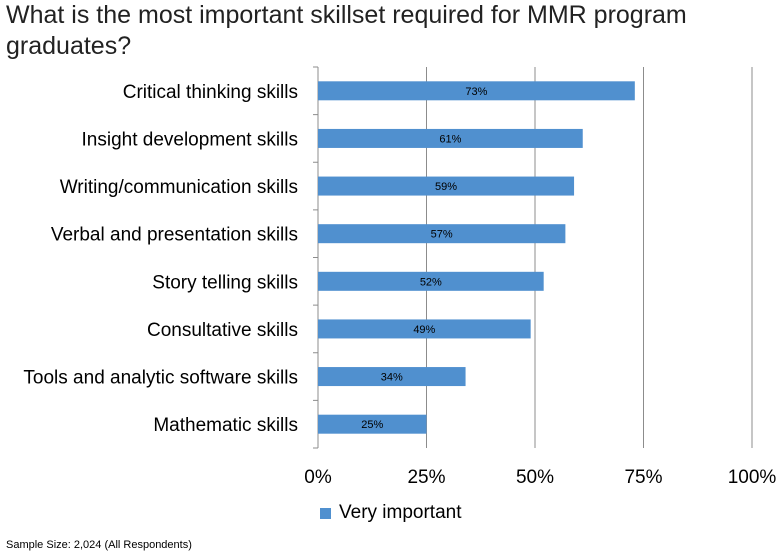 The height and width of the screenshot is (556, 781). I want to click on data-label: 57%, so click(442, 235).